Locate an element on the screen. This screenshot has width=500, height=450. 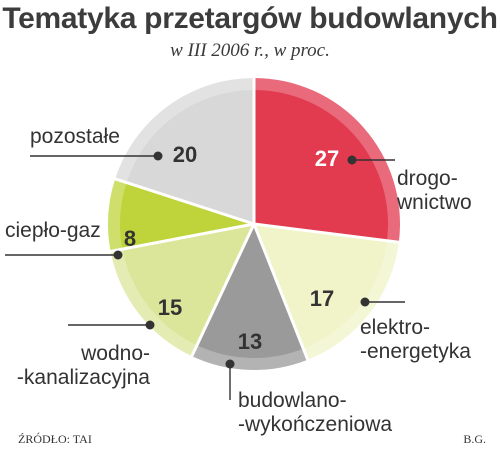
pie-slice-wodno-kanalizacyjna is located at coordinates (188, 285).